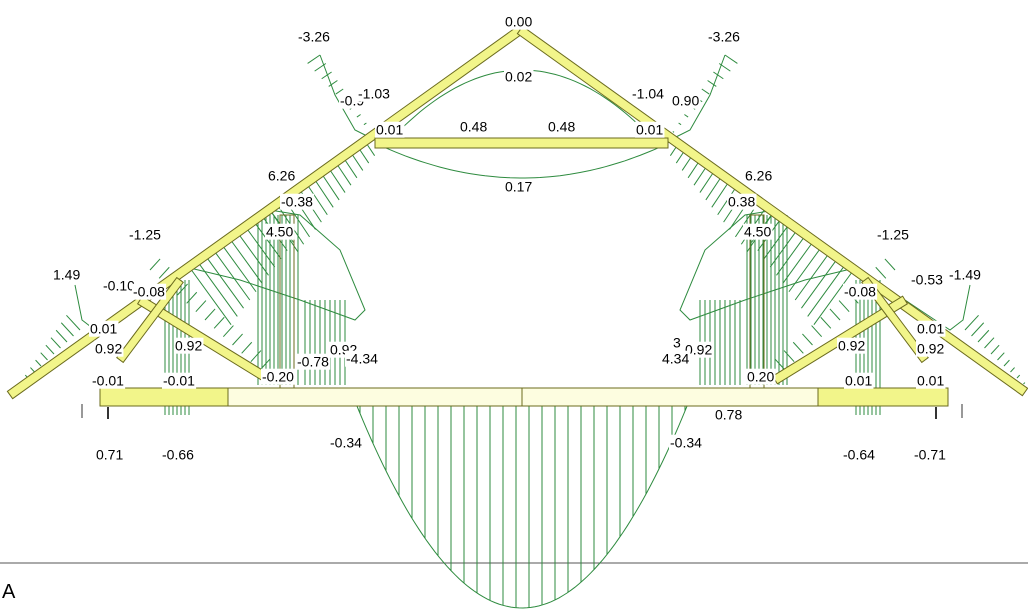 Image resolution: width=1028 pixels, height=610 pixels. I want to click on value-label: -0.01, so click(179, 380).